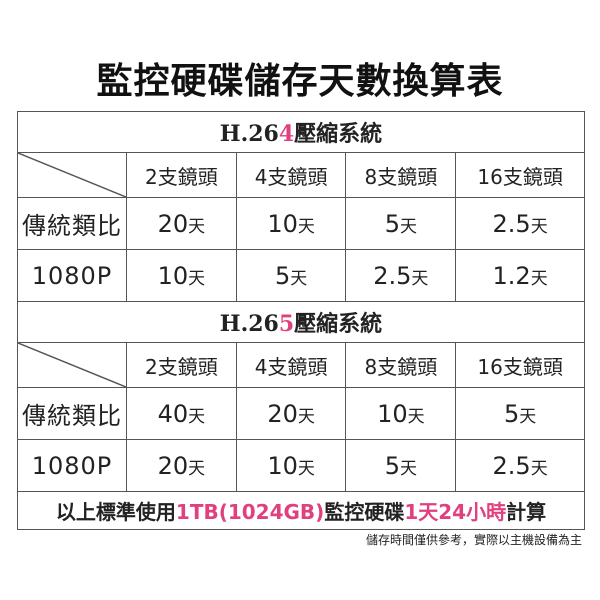  I want to click on section-highlight: 4, so click(286, 134).